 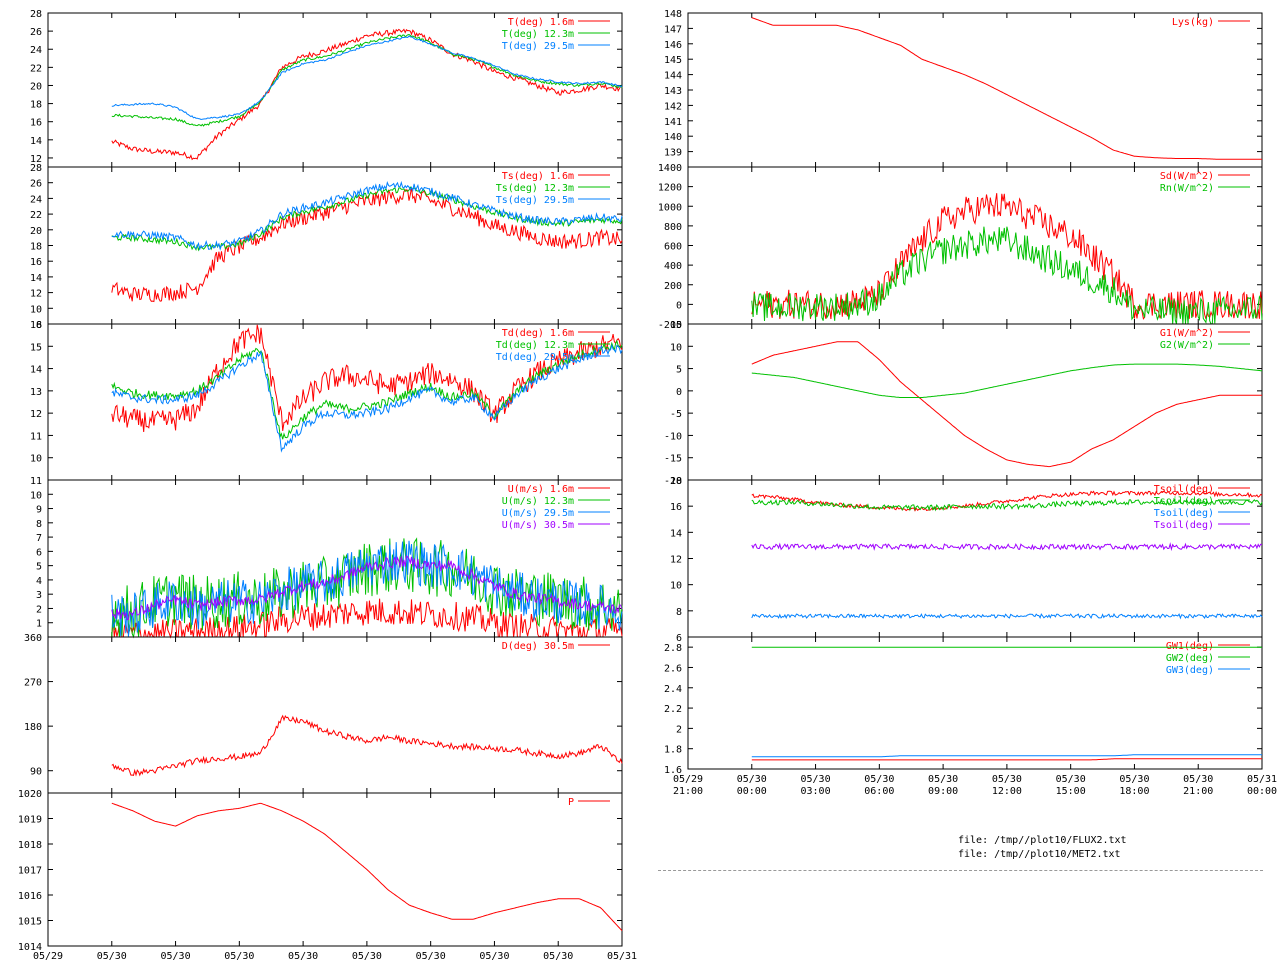 What do you see at coordinates (30, 845) in the screenshot?
I see `y-tick-label: 1018` at bounding box center [30, 845].